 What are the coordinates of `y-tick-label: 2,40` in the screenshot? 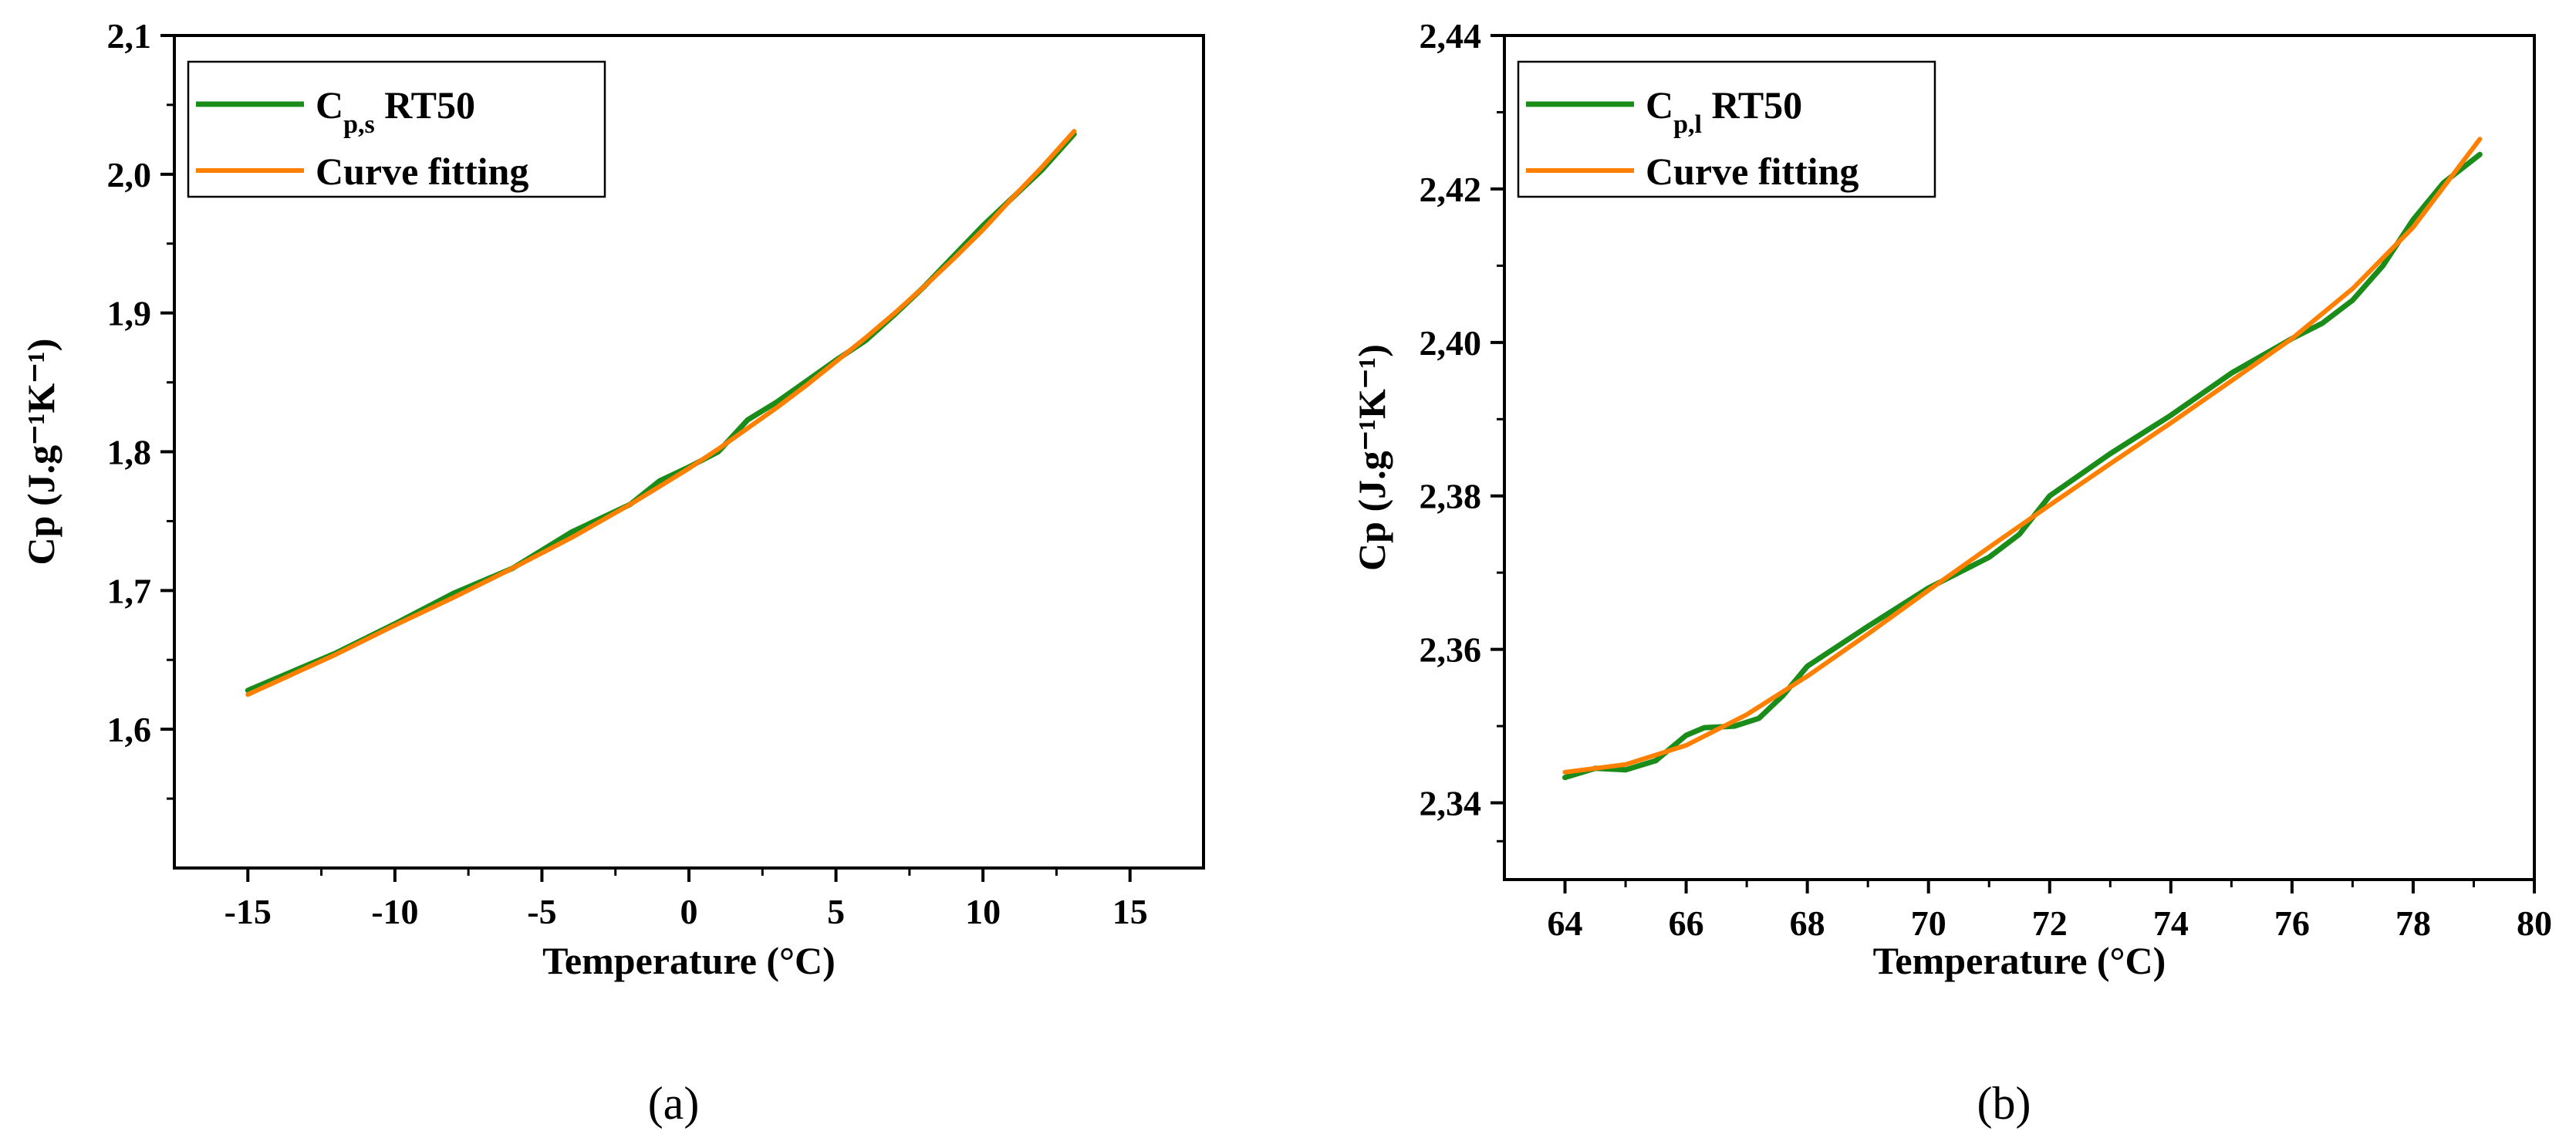 It's located at (1451, 343).